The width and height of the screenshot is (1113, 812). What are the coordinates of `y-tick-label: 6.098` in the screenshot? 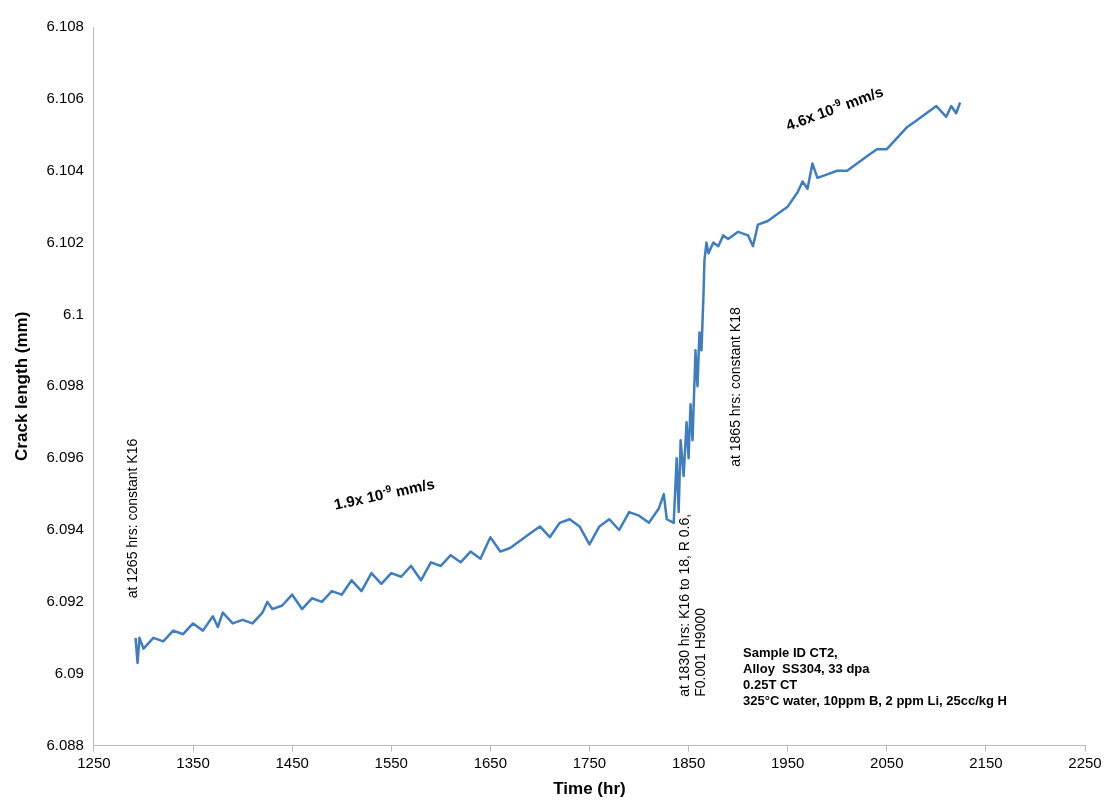 It's located at (65, 385).